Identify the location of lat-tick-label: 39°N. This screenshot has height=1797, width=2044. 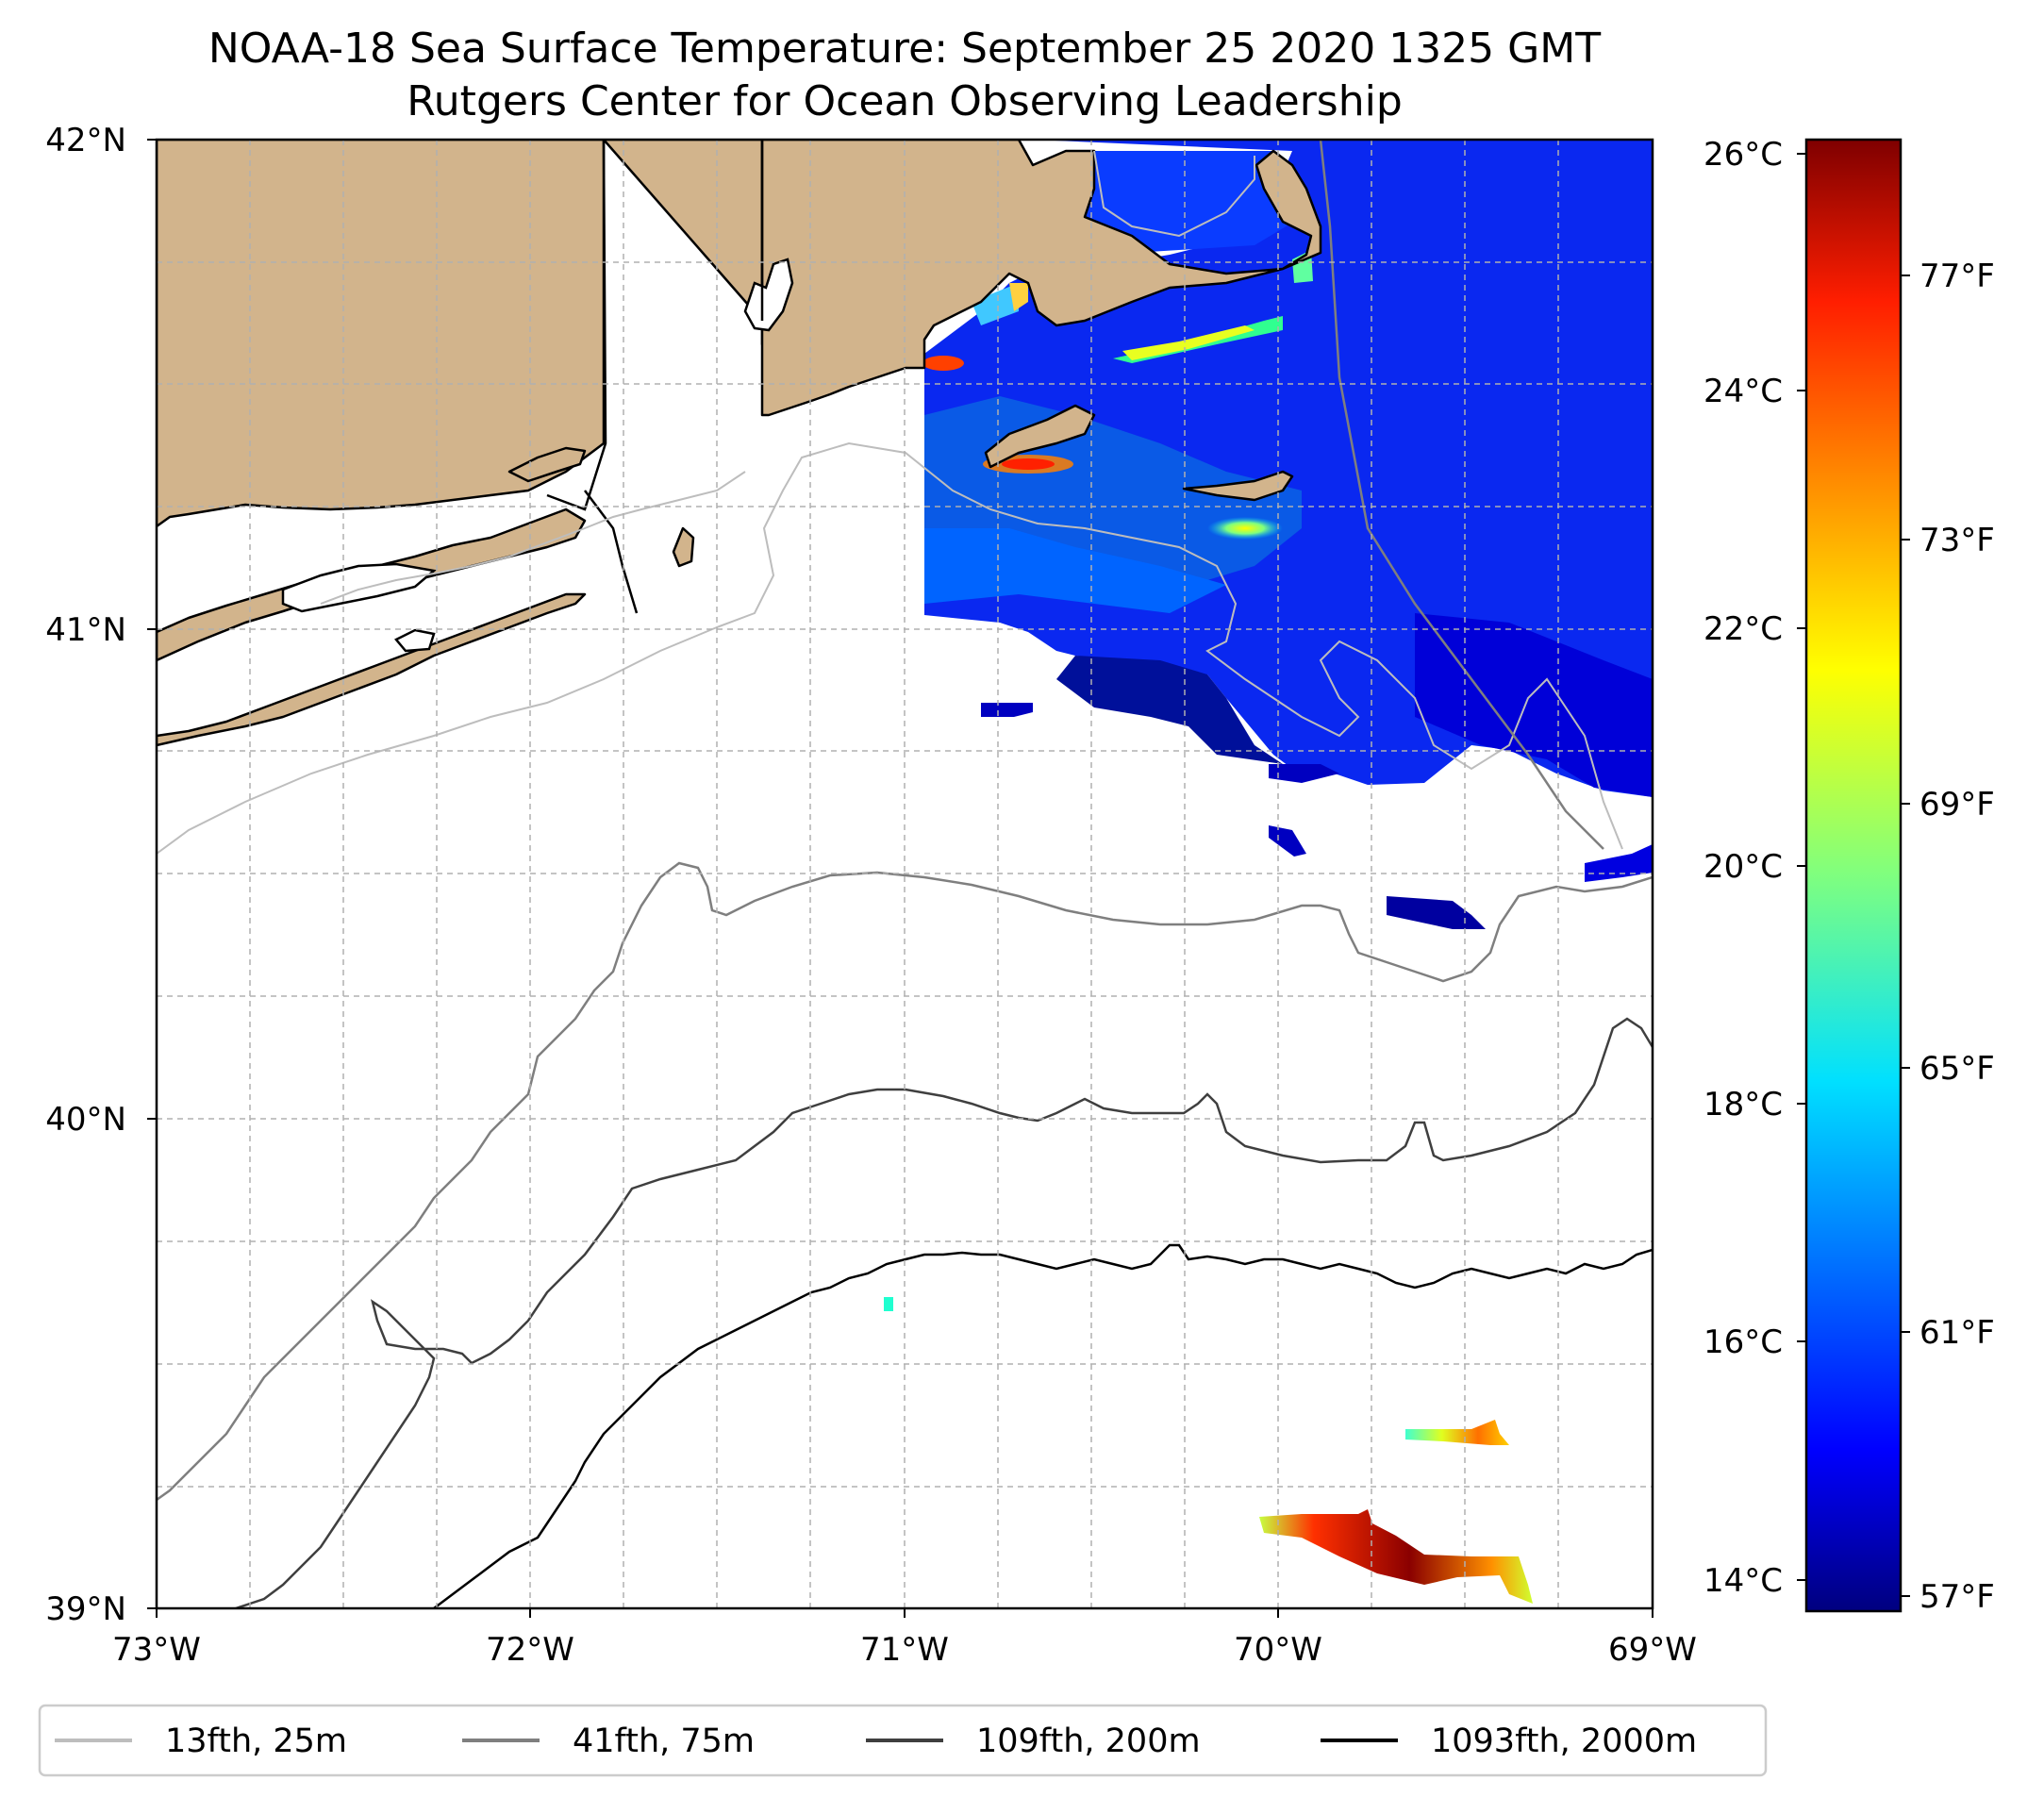
(86, 1609).